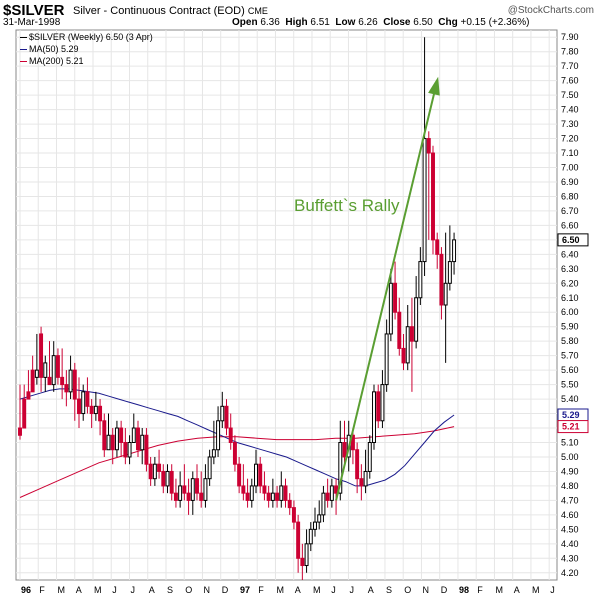 The image size is (600, 600). What do you see at coordinates (23, 62) in the screenshot?
I see `legend-ma200-swatch` at bounding box center [23, 62].